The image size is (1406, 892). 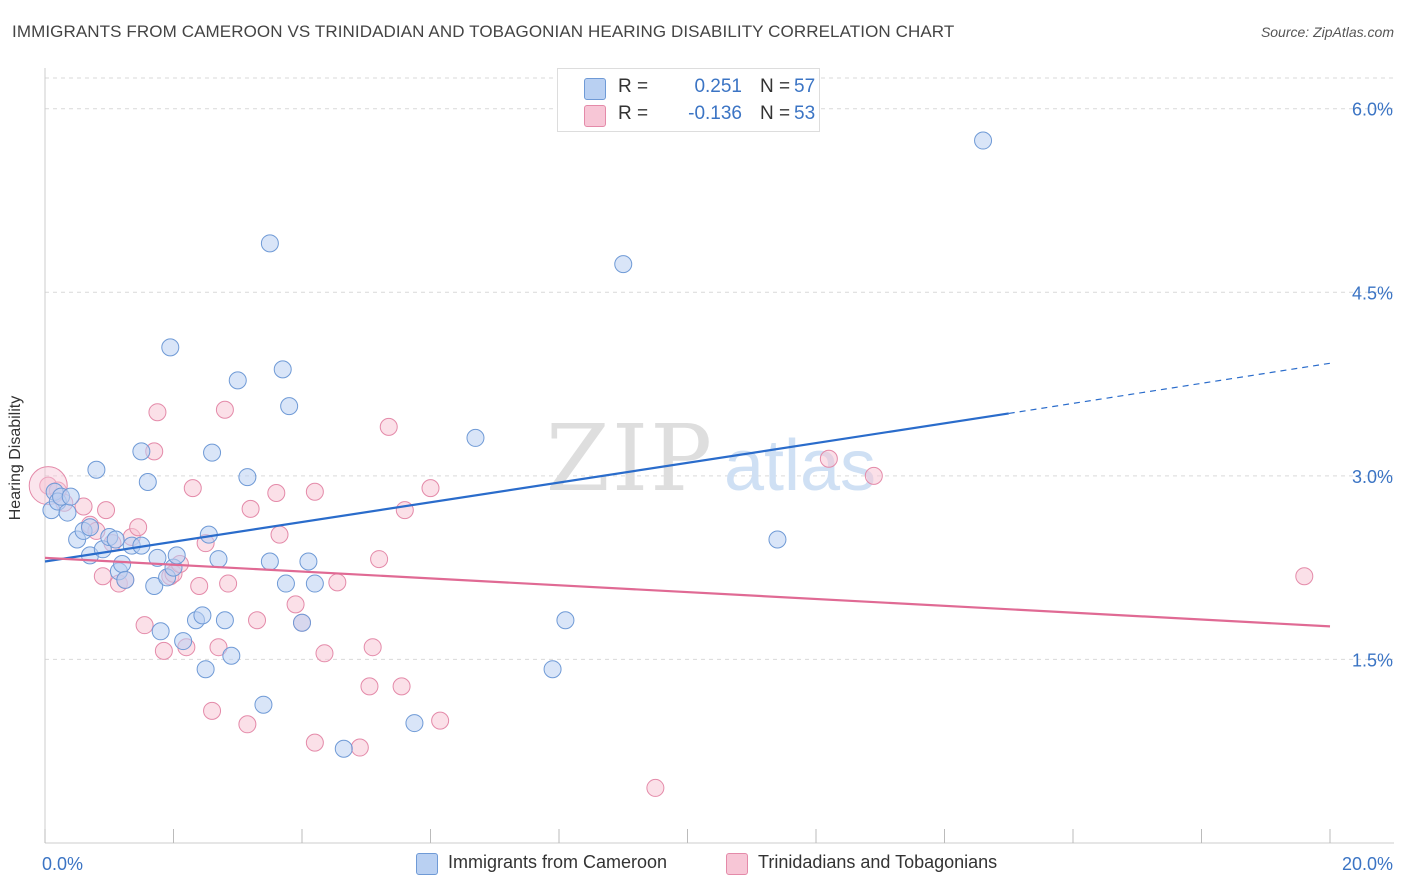 I want to click on x-tick-label: 20.0%, so click(x=1367, y=864).